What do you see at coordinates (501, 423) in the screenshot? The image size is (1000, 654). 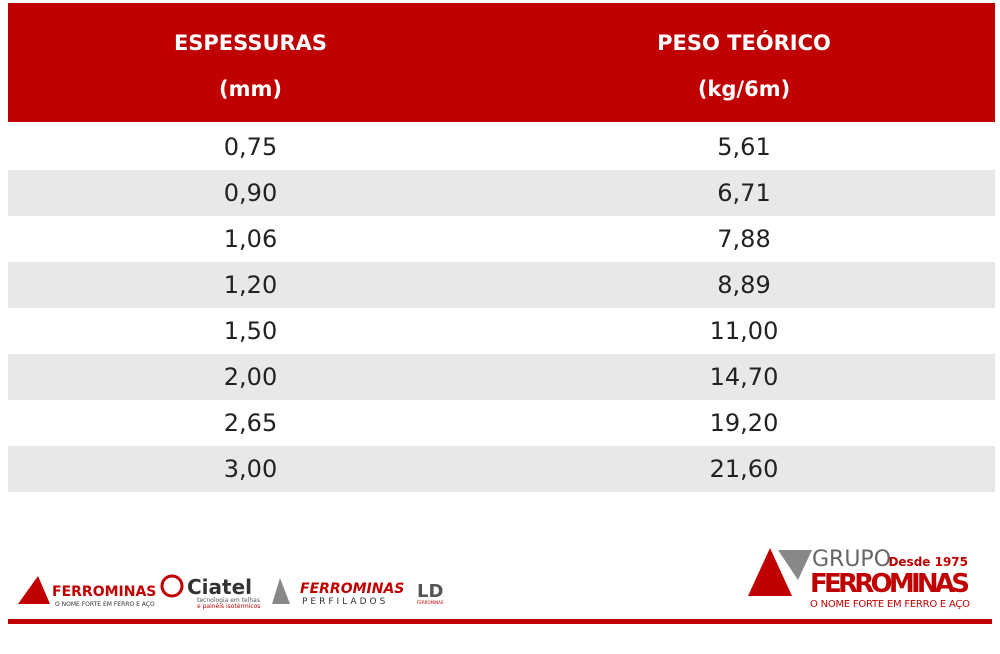 I see `table-row: 2,65 19,20` at bounding box center [501, 423].